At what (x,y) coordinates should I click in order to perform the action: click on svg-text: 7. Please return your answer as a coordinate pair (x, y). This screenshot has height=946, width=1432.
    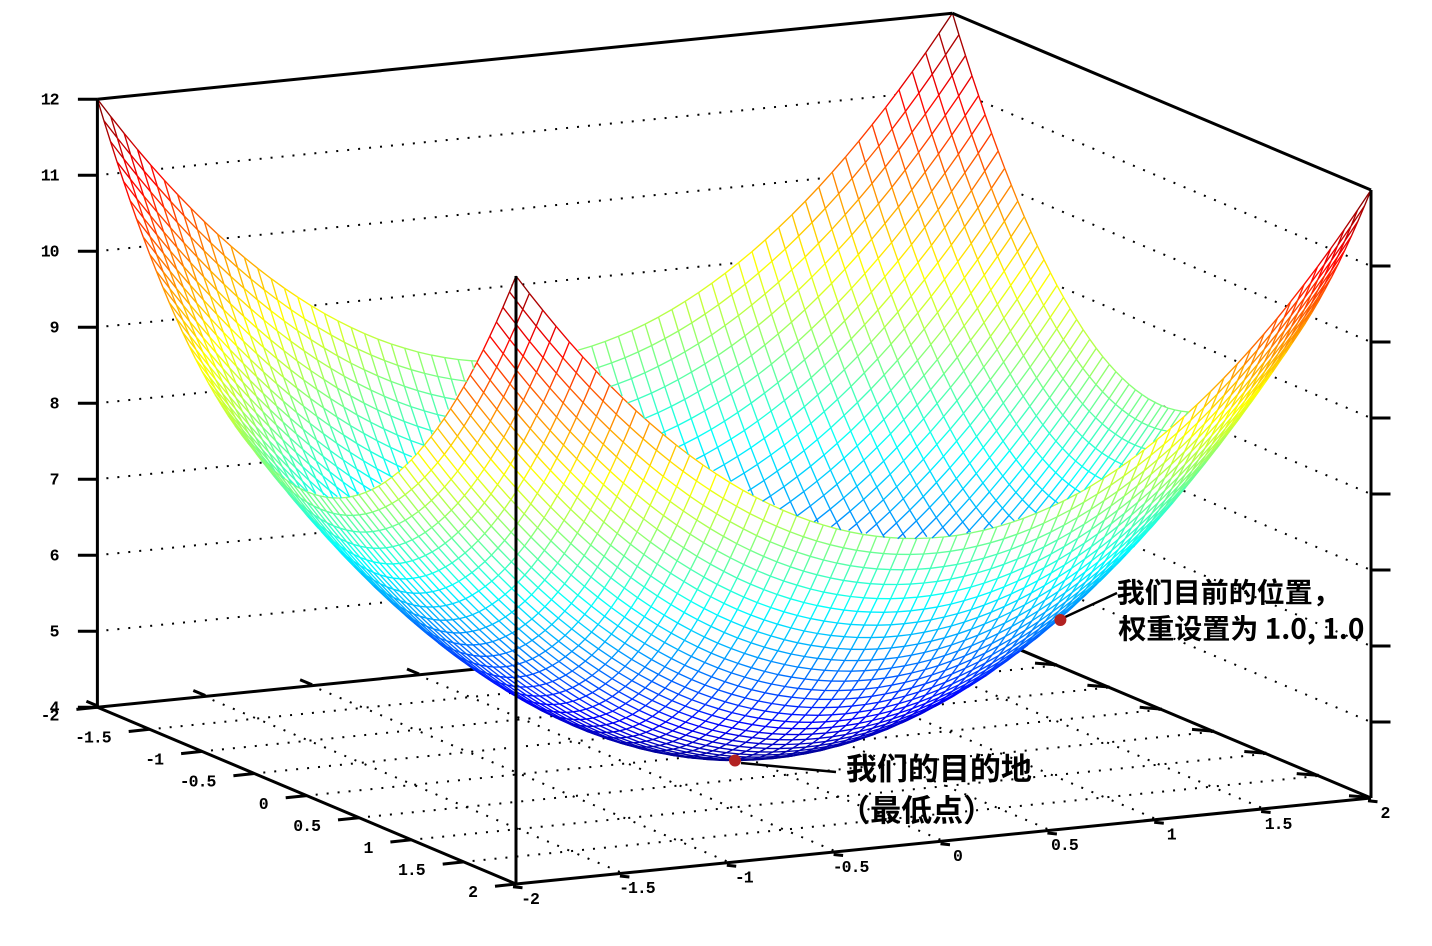
    Looking at the image, I should click on (54, 480).